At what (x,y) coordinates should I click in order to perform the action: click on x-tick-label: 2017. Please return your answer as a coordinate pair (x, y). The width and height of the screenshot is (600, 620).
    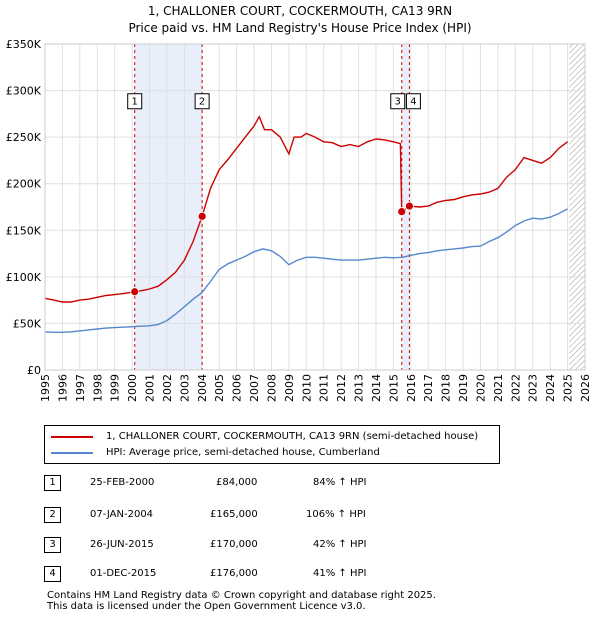
    Looking at the image, I should click on (428, 388).